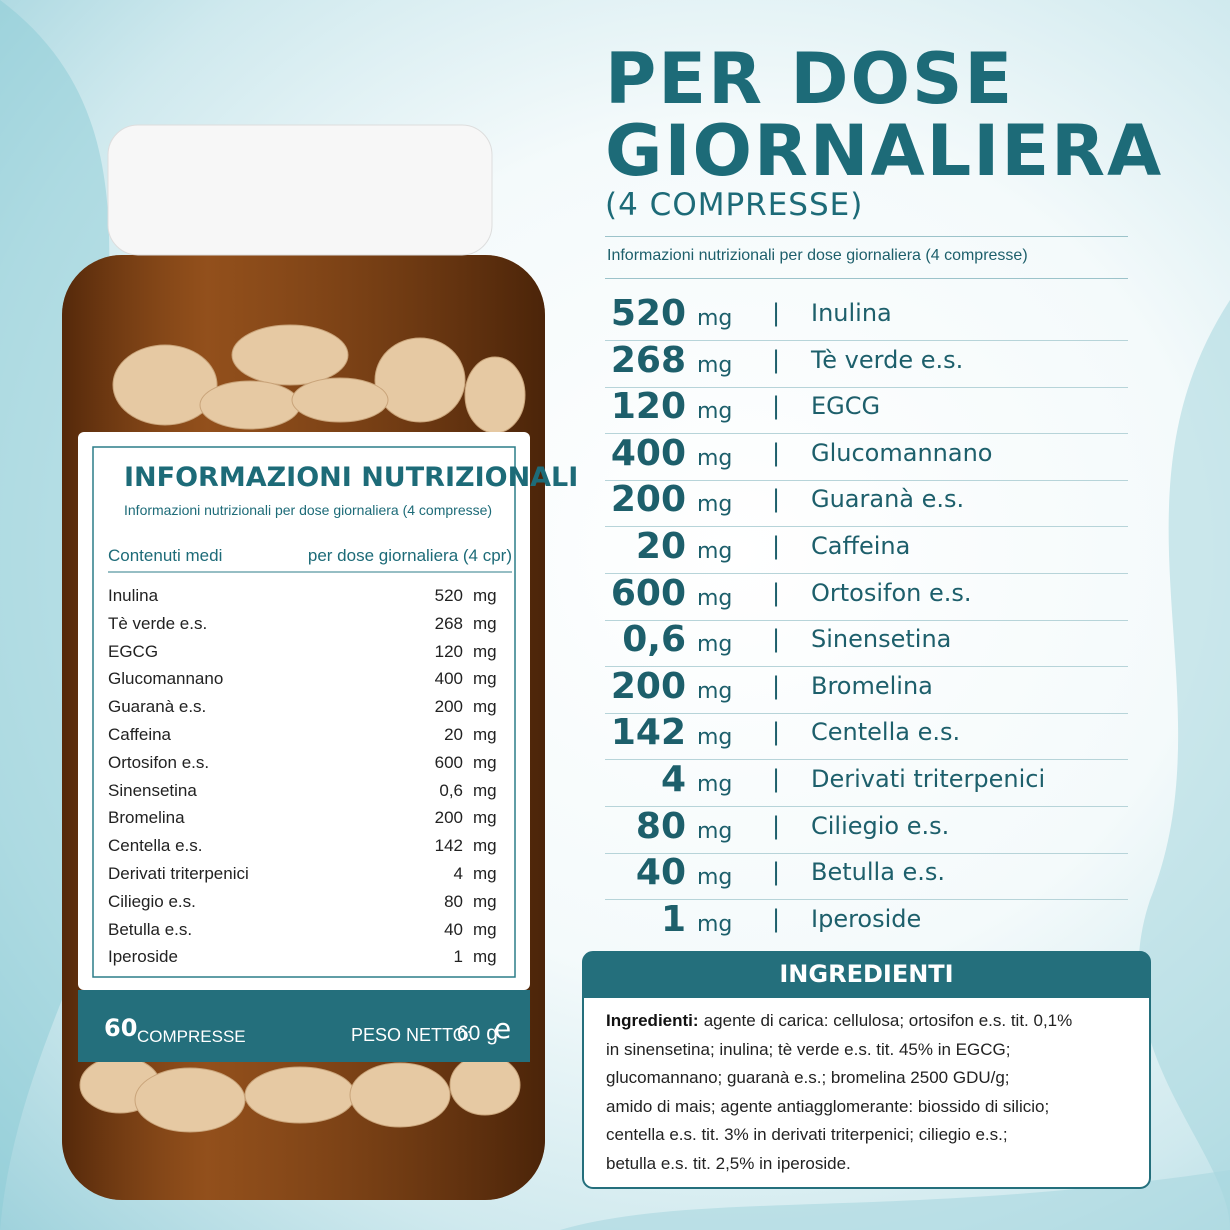 This screenshot has width=1230, height=1230. Describe the element at coordinates (448, 623) in the screenshot. I see `label-amount: 268` at that location.